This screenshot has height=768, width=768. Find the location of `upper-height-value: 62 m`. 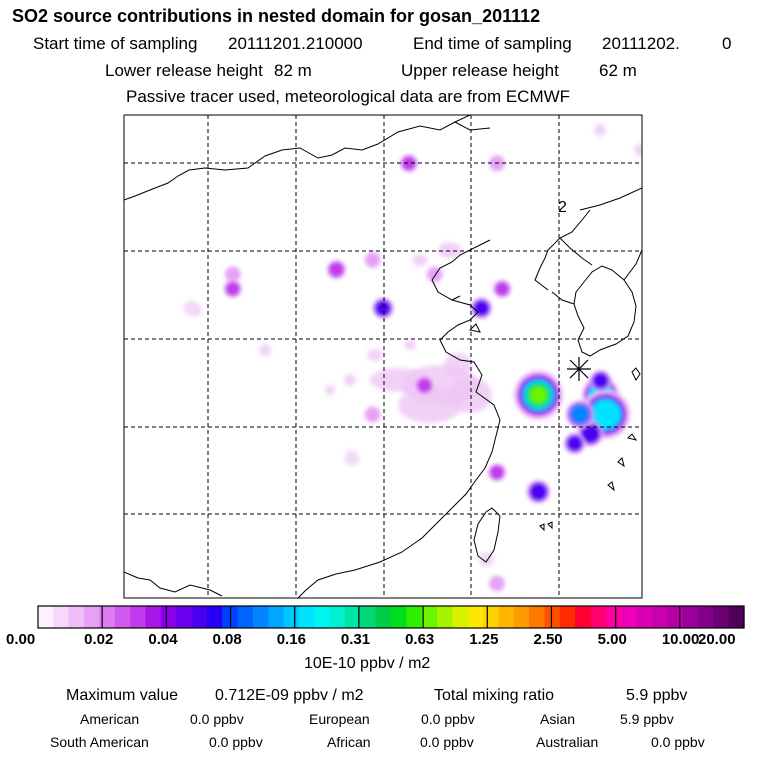

upper-height-value: 62 m is located at coordinates (618, 70).